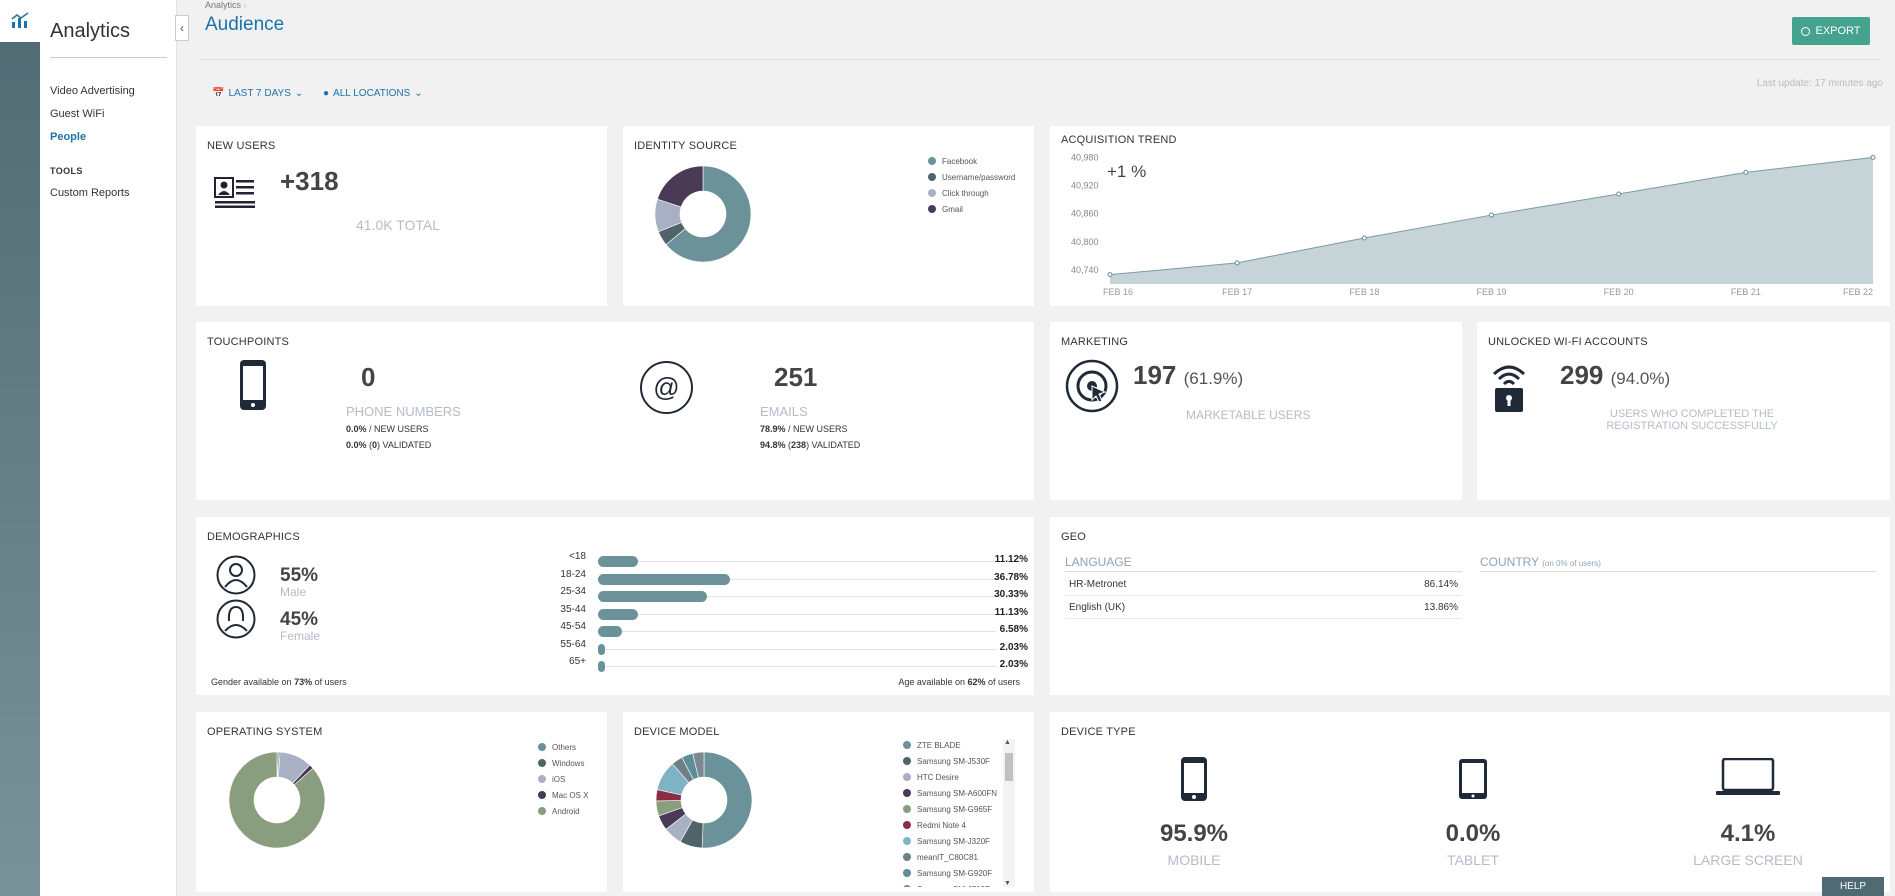 This screenshot has width=1895, height=896. What do you see at coordinates (563, 795) in the screenshot?
I see `legend-item: Mac OS X` at bounding box center [563, 795].